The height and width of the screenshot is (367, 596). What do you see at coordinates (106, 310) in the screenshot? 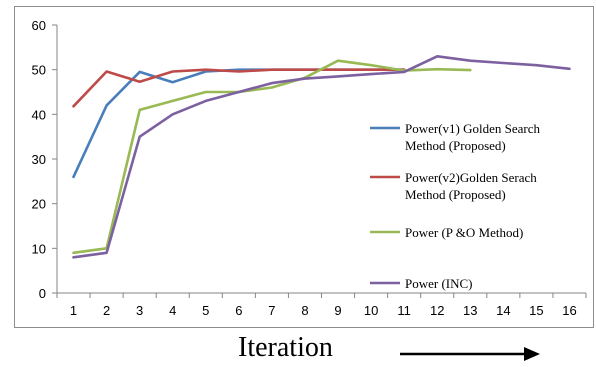
I see `x-tick-label: 2` at bounding box center [106, 310].